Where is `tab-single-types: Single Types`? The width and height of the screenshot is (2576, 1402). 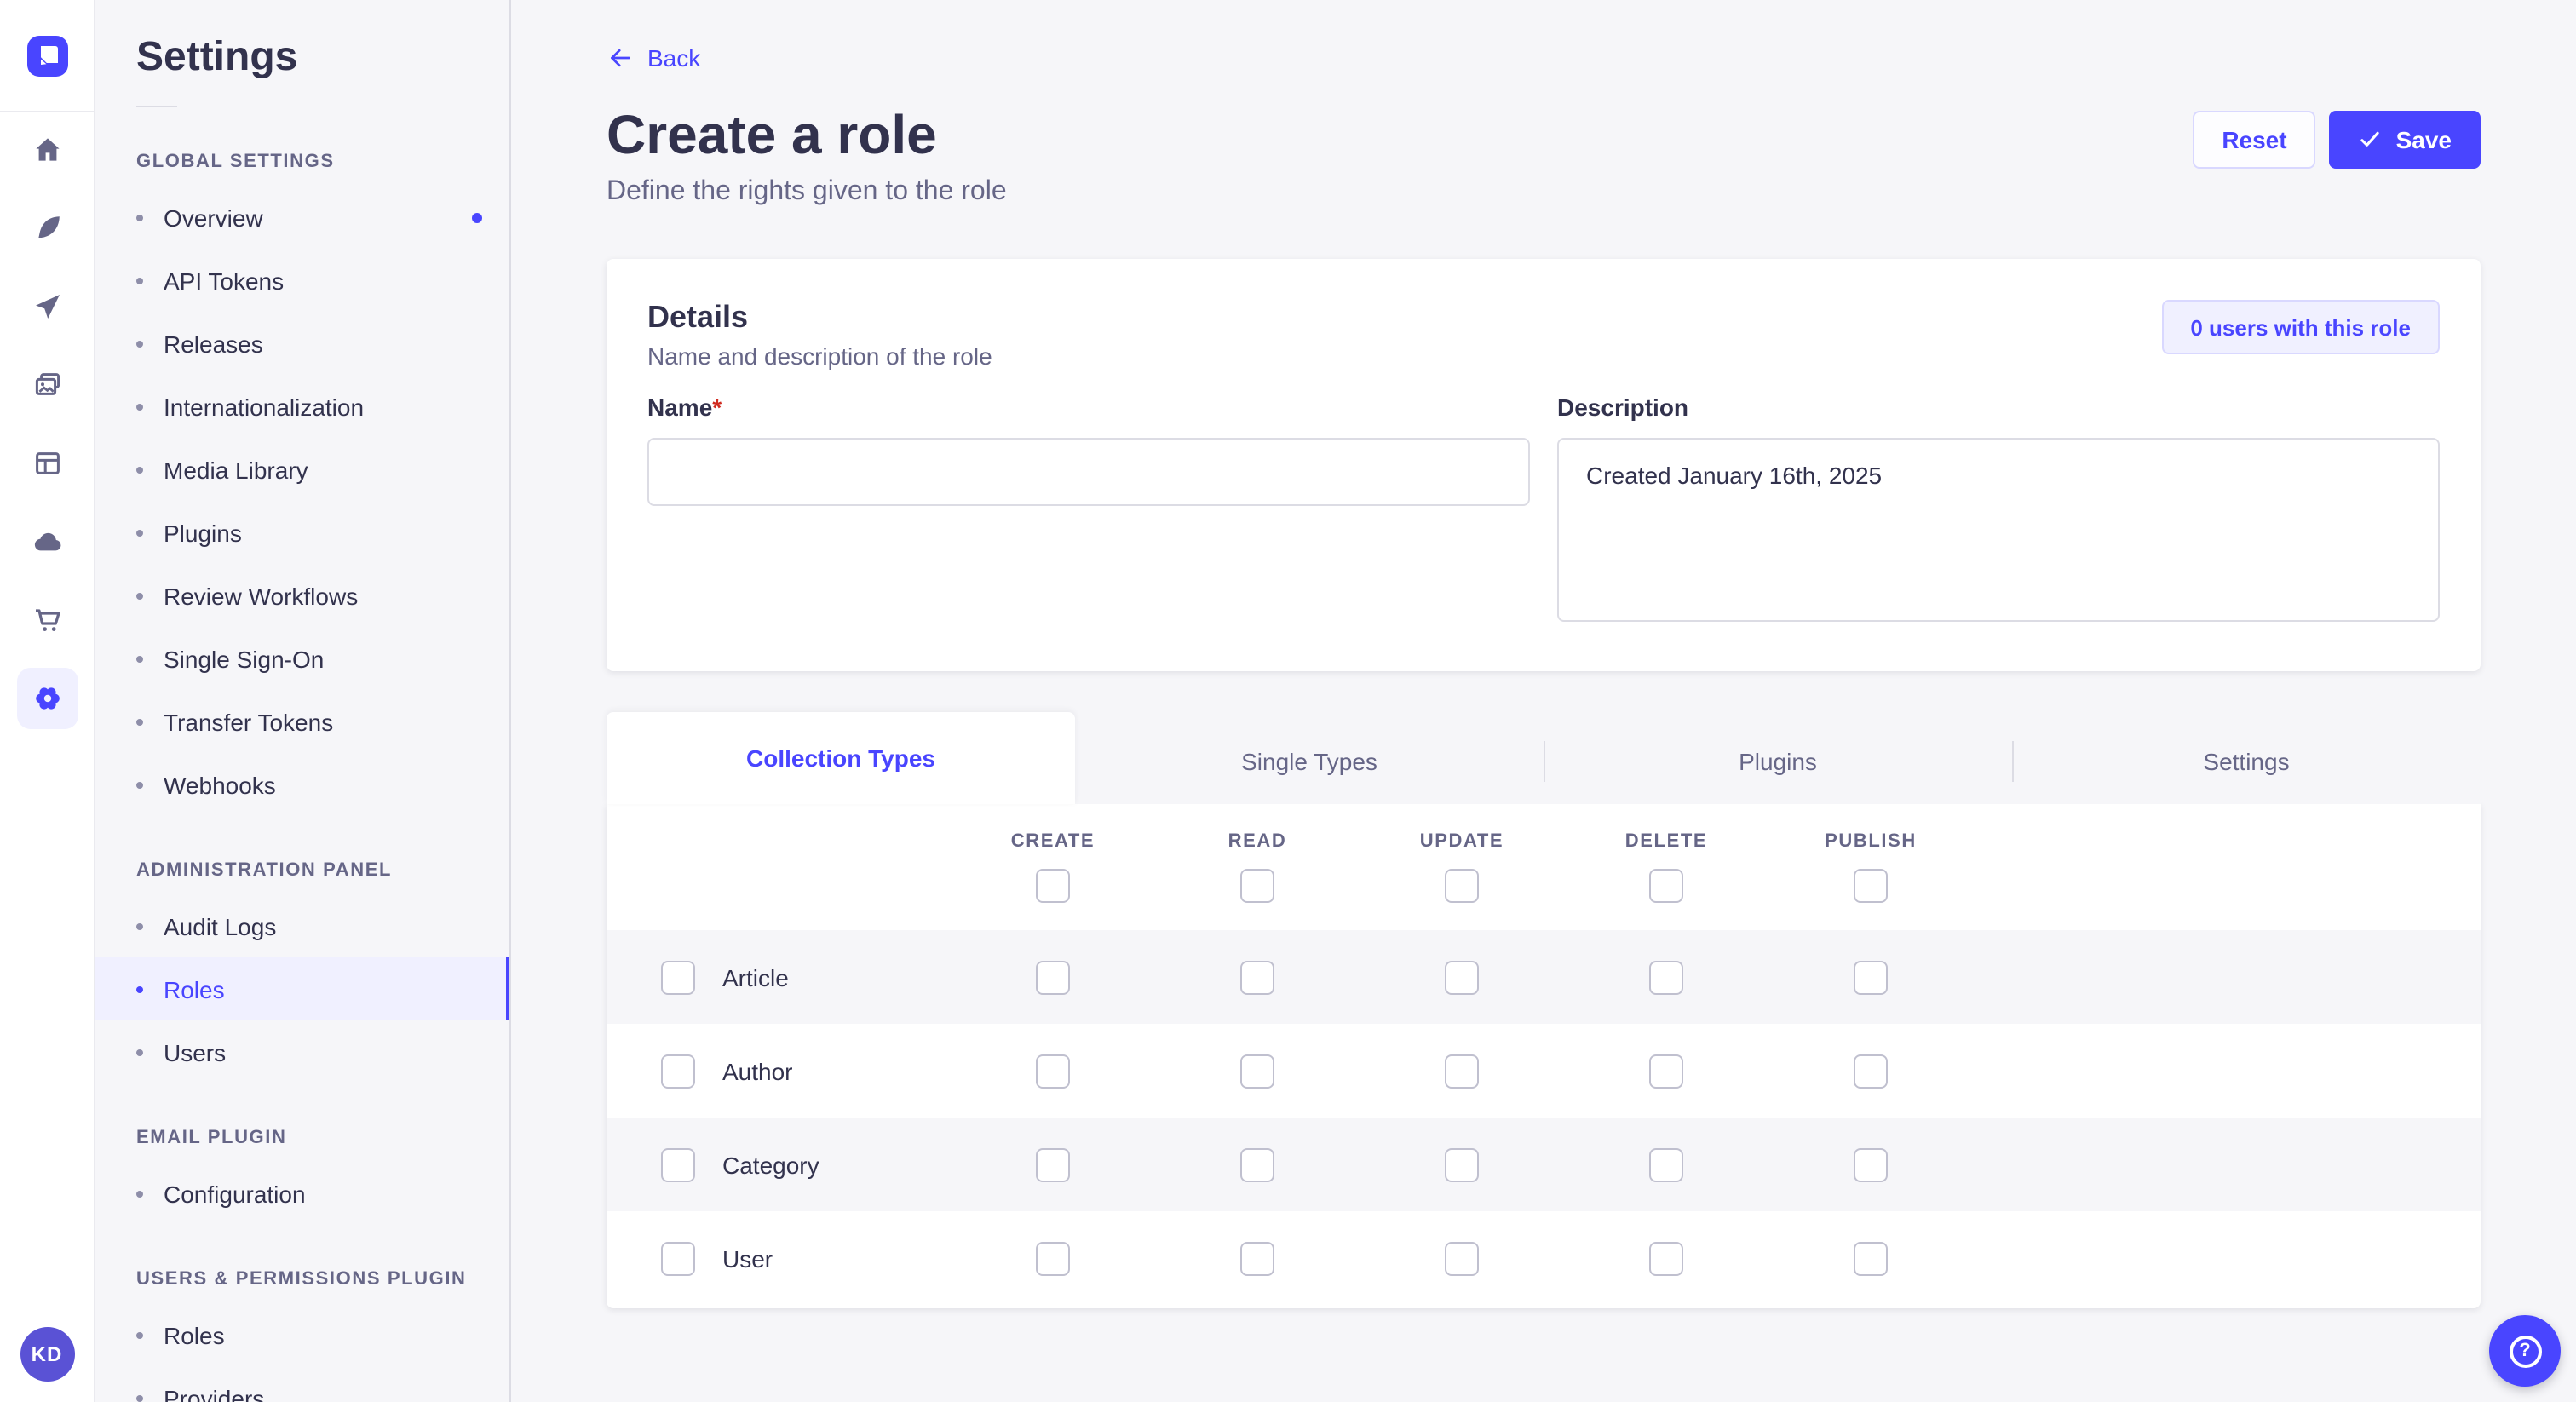 tab-single-types: Single Types is located at coordinates (1310, 761).